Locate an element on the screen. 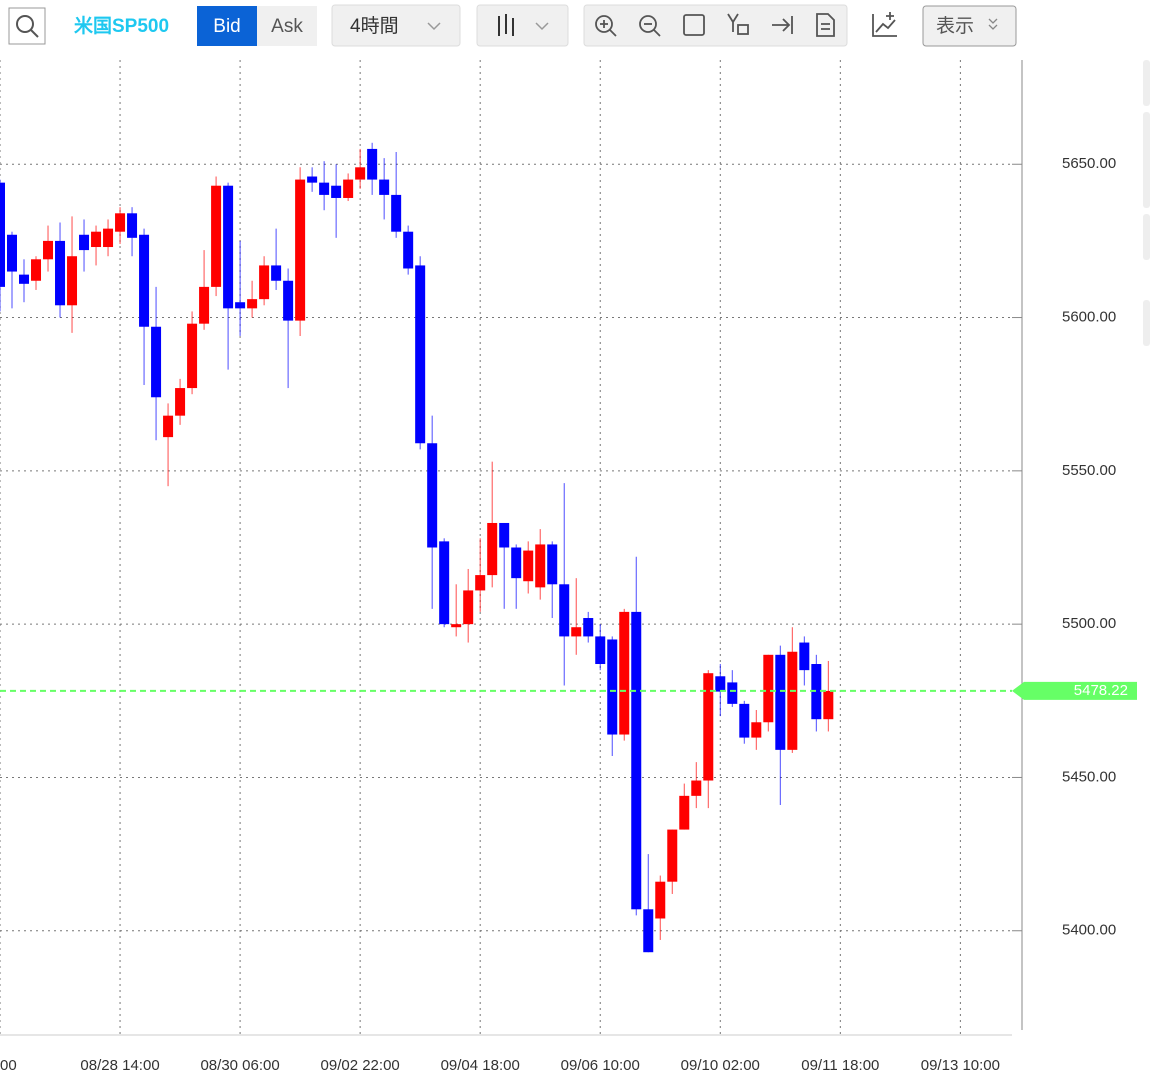  bid-label: Bid is located at coordinates (226, 26).